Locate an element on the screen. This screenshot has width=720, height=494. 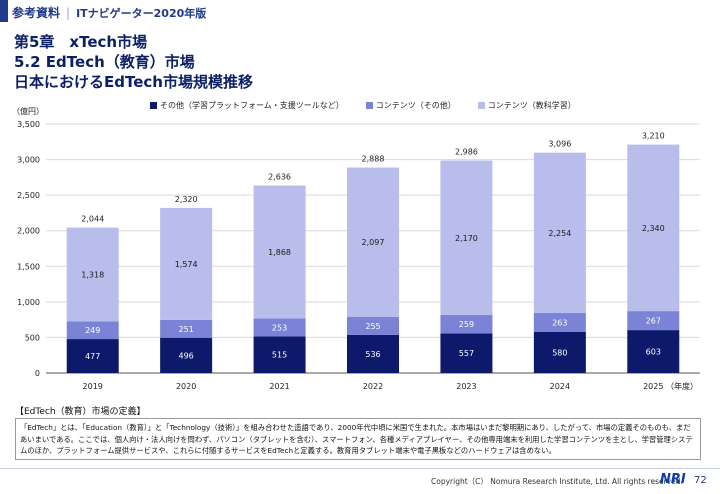
header-accent-bar is located at coordinates (4, 11).